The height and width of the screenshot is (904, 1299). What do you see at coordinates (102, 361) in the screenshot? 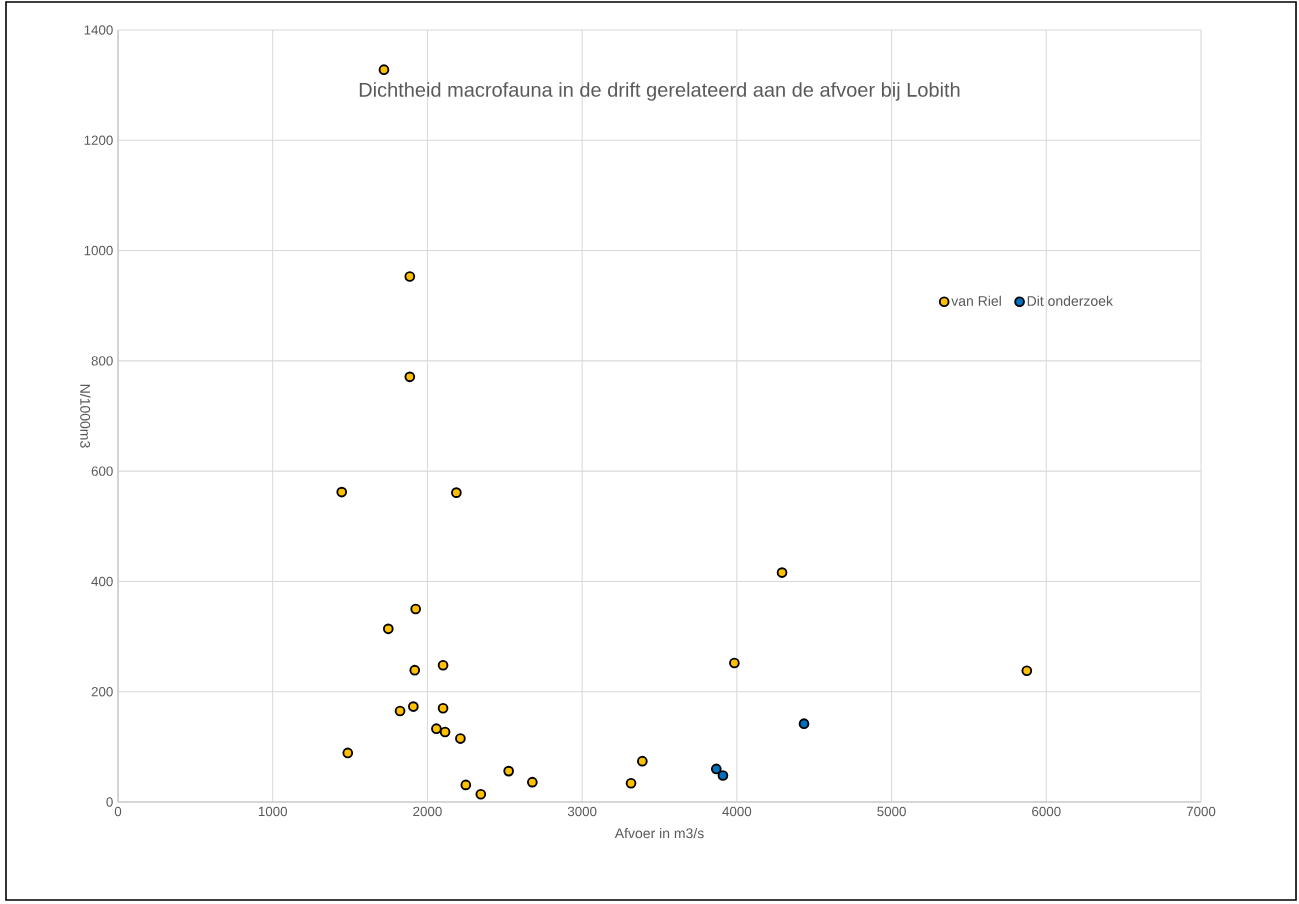
I see `y-tick-label: 800` at bounding box center [102, 361].